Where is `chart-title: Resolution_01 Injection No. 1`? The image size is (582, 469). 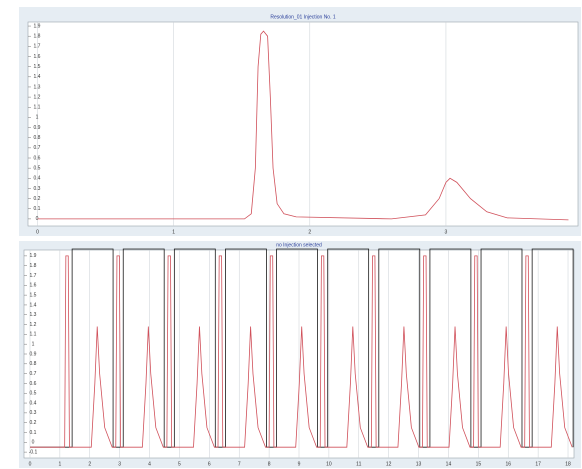
chart-title: Resolution_01 Injection No. 1 is located at coordinates (303, 17).